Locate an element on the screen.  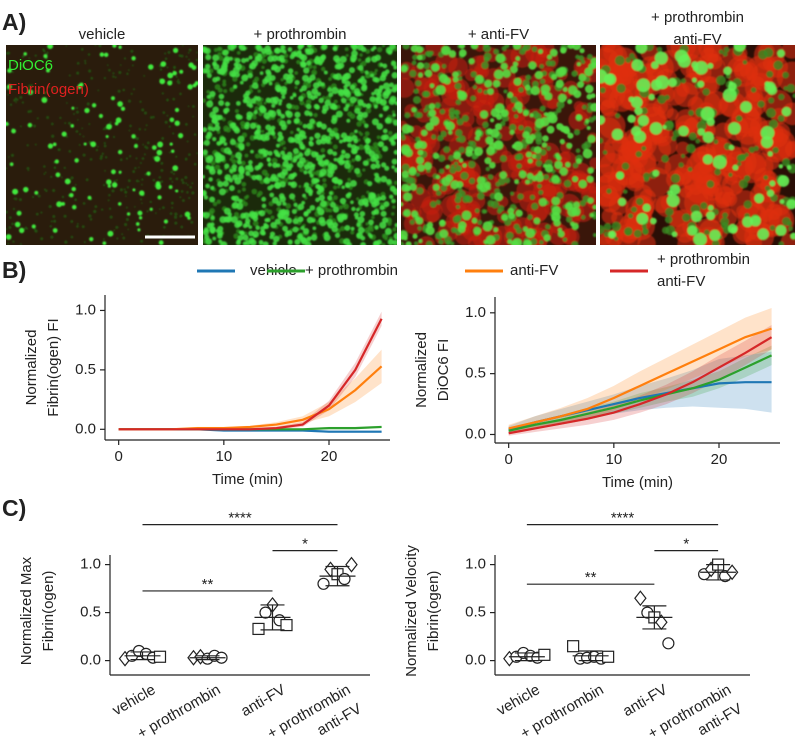
x-tick-label: 10 is located at coordinates (613, 459).